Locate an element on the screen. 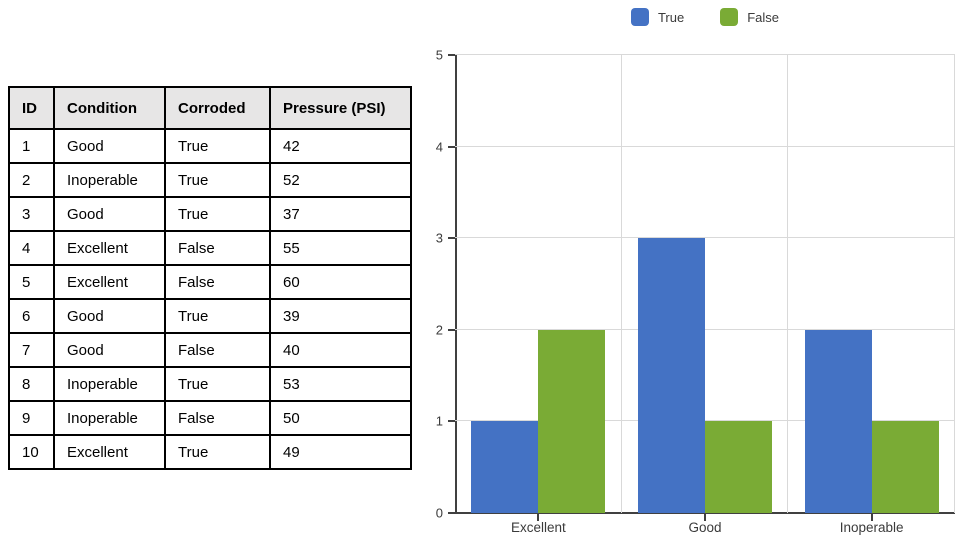  y-axis-line is located at coordinates (456, 284).